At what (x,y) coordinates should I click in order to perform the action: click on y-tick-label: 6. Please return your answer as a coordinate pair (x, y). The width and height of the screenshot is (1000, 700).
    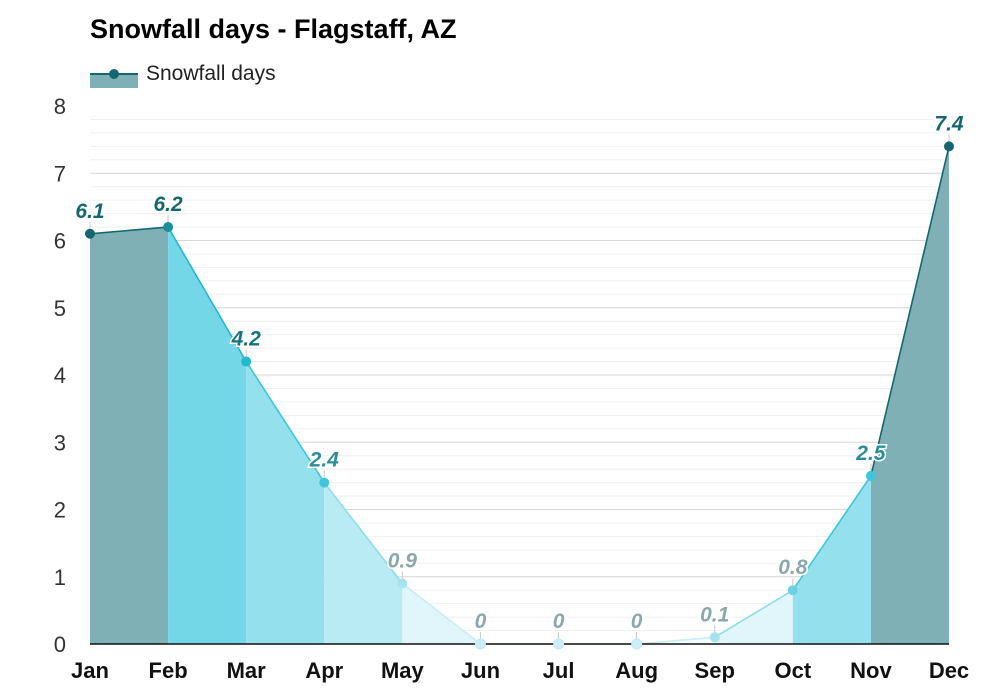
    Looking at the image, I should click on (60, 241).